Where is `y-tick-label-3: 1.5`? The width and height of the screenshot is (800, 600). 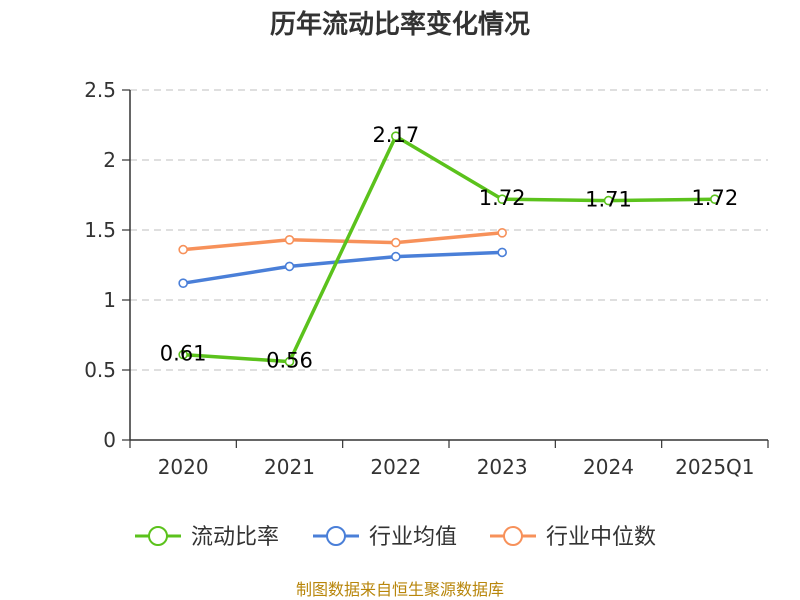
y-tick-label-3: 1.5 is located at coordinates (100, 230).